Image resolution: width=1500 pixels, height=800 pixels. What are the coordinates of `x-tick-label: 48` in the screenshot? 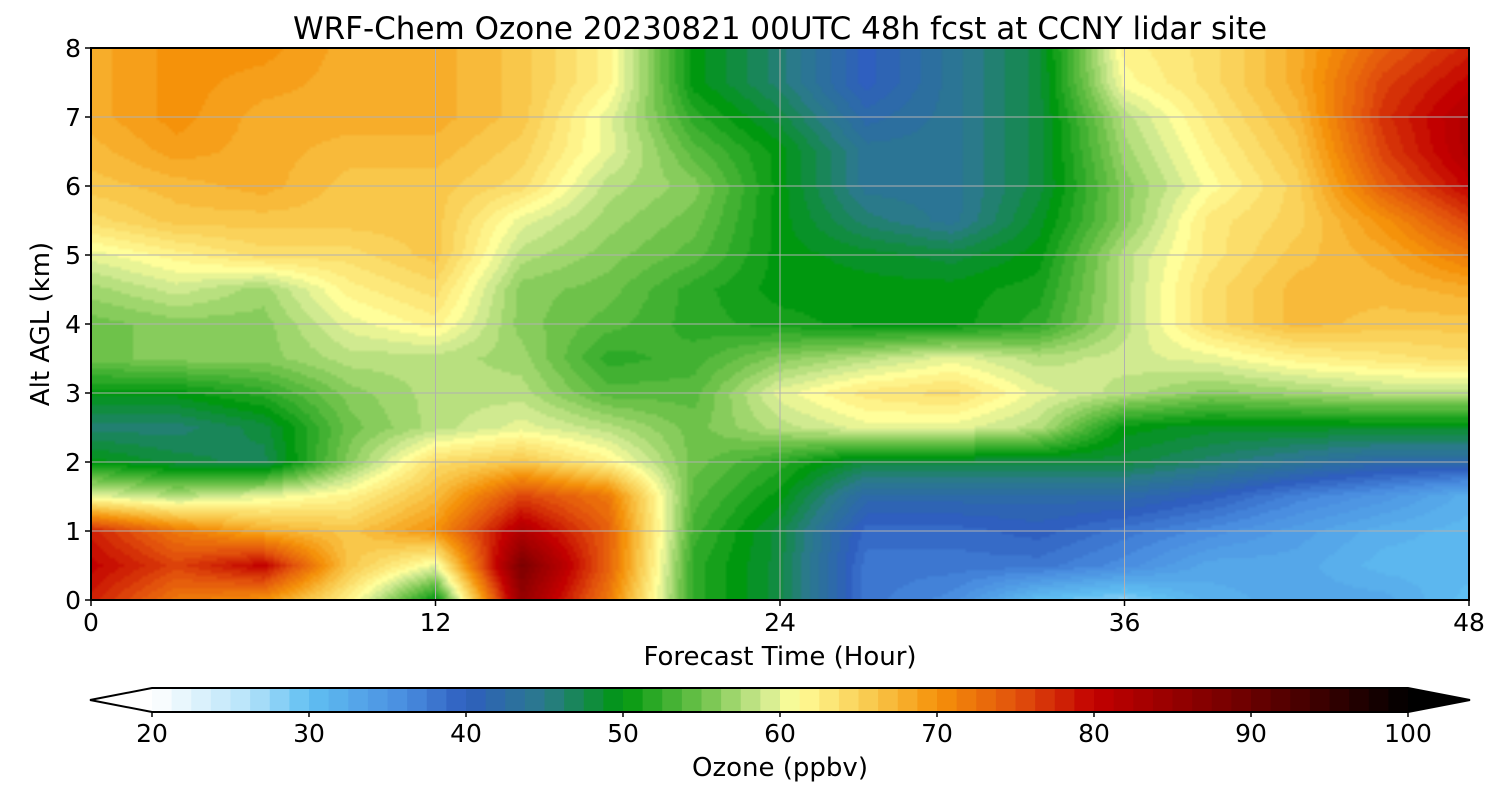 It's located at (1469, 622).